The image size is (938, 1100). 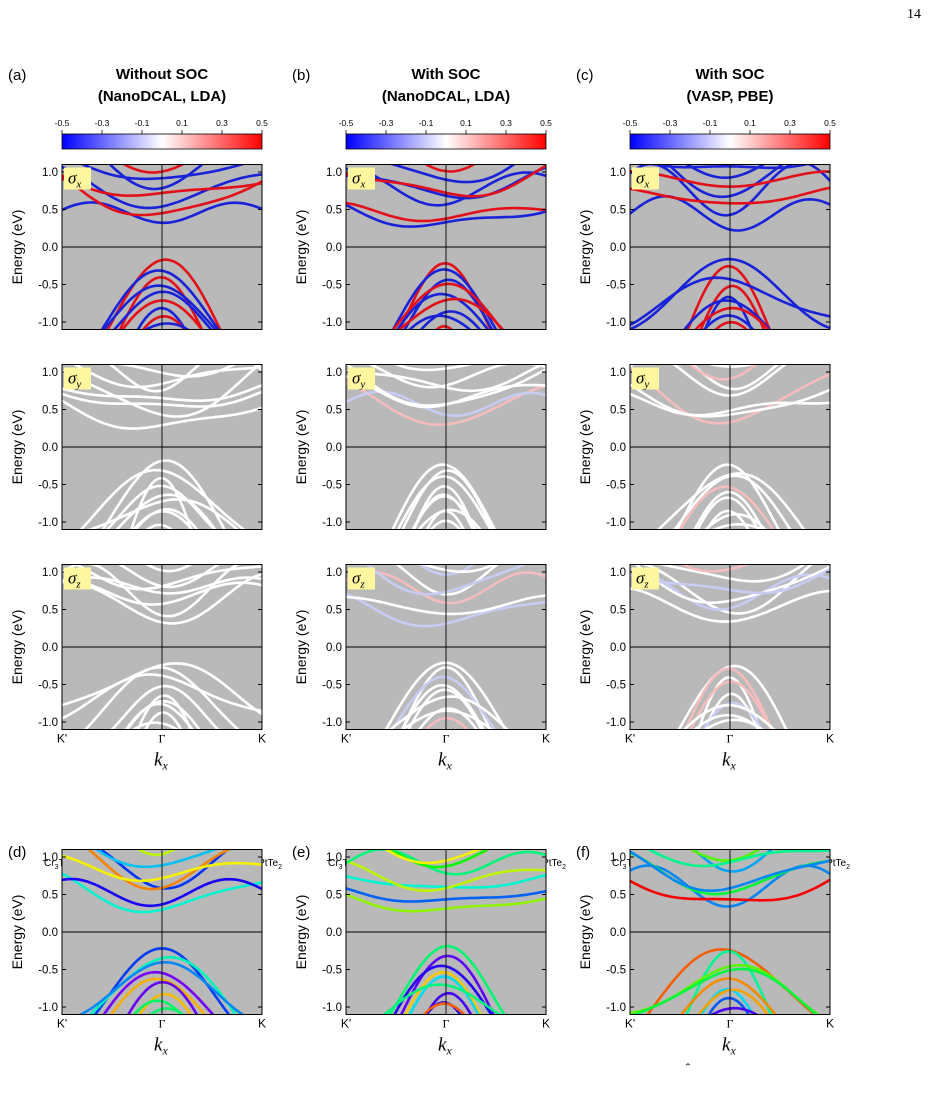 What do you see at coordinates (730, 96) in the screenshot?
I see `column-title: (VASP, PBE)` at bounding box center [730, 96].